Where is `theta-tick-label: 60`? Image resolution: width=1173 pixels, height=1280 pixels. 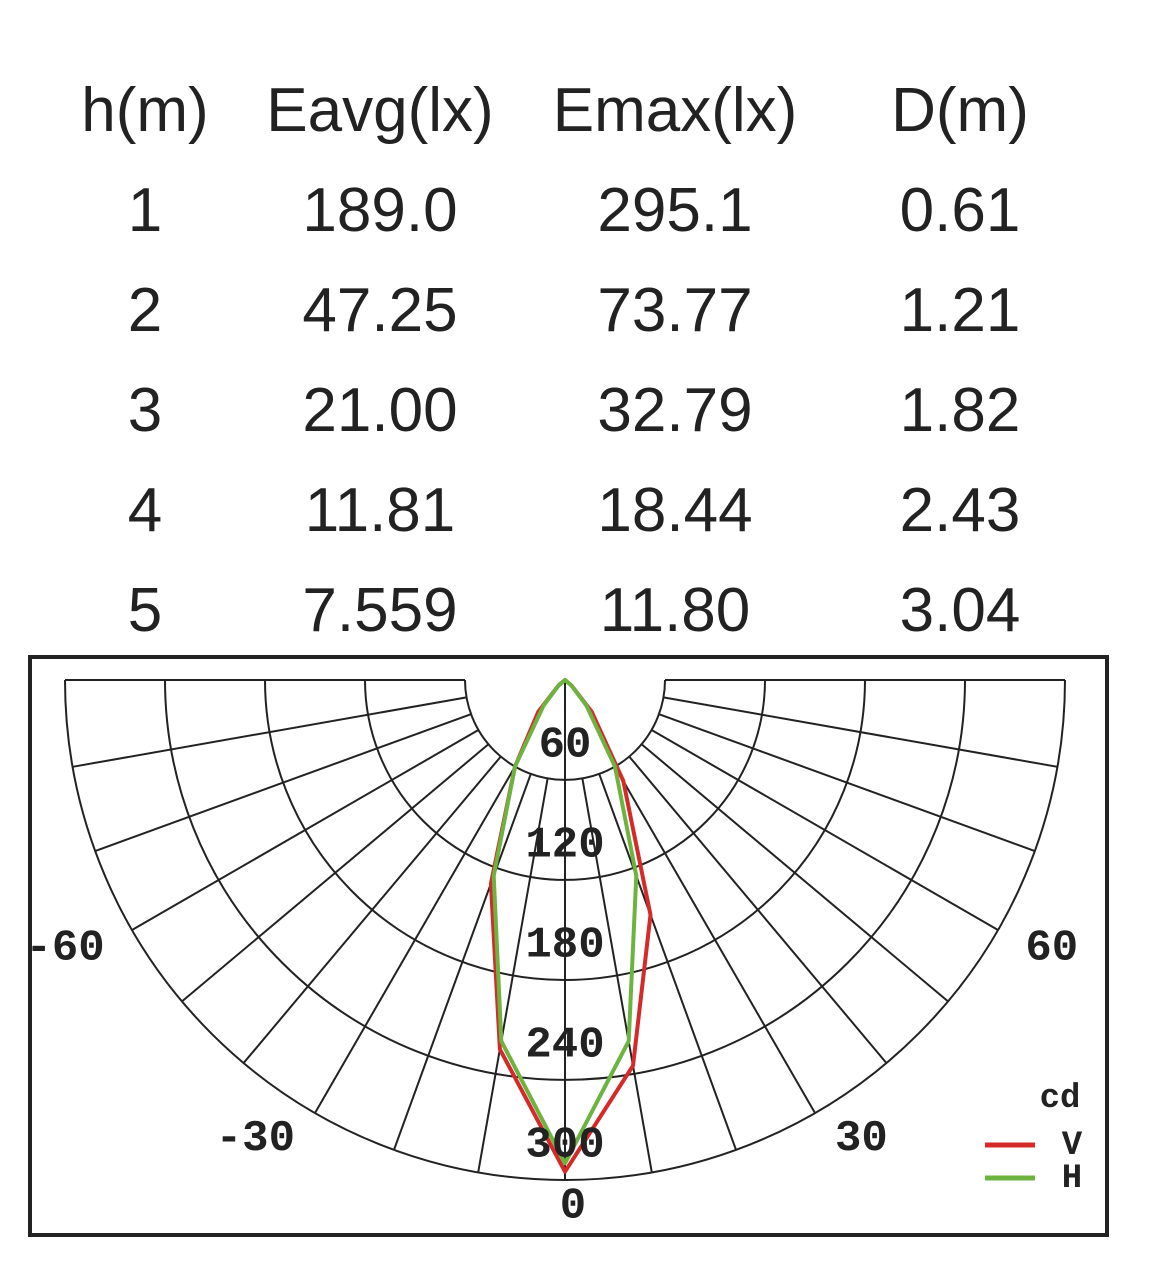 theta-tick-label: 60 is located at coordinates (1051, 949).